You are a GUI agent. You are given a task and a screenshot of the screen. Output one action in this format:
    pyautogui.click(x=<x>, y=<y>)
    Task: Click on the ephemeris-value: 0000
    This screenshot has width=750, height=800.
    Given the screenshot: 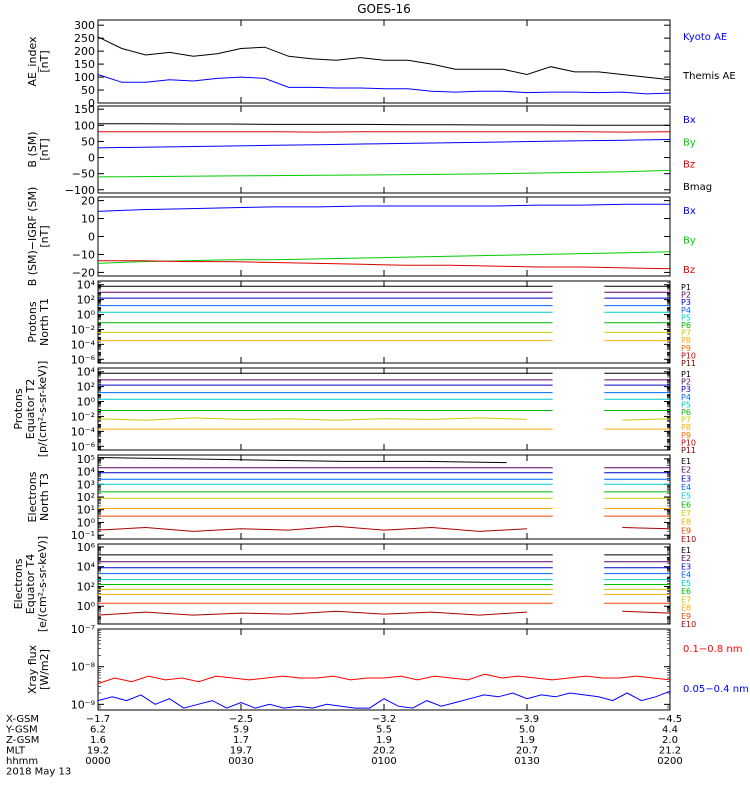 What is the action you would take?
    pyautogui.click(x=97, y=761)
    